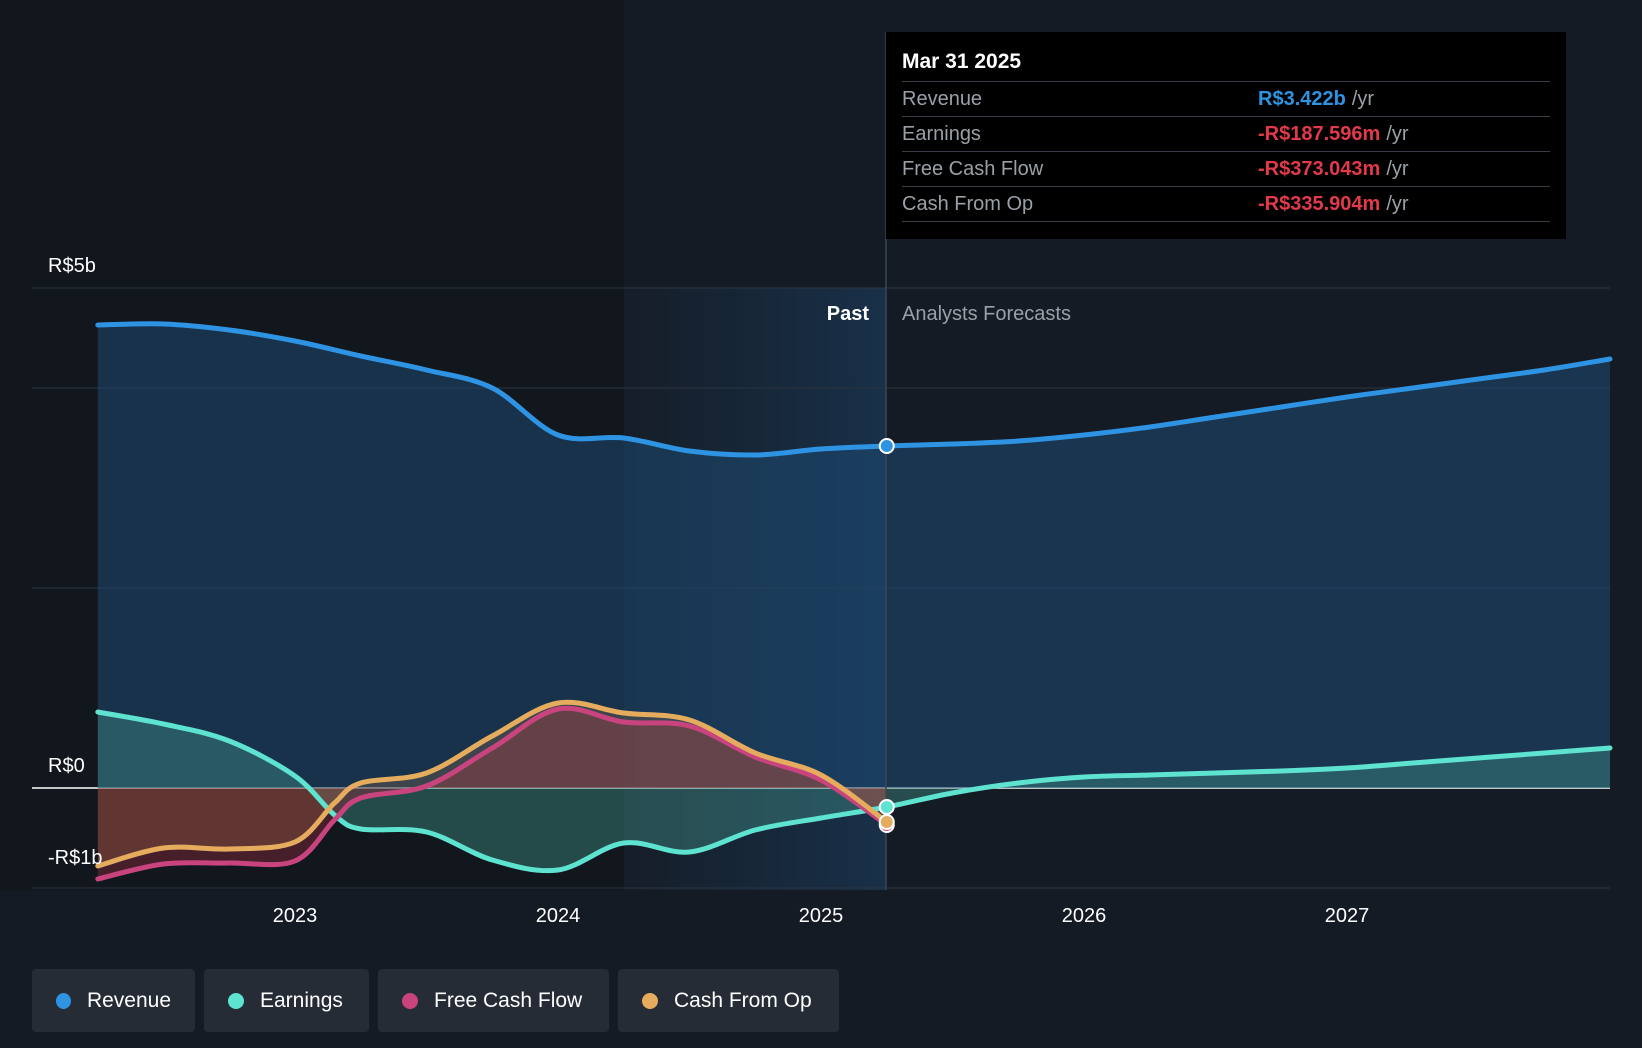  I want to click on tooltip-value: R$3.422b, so click(1302, 99).